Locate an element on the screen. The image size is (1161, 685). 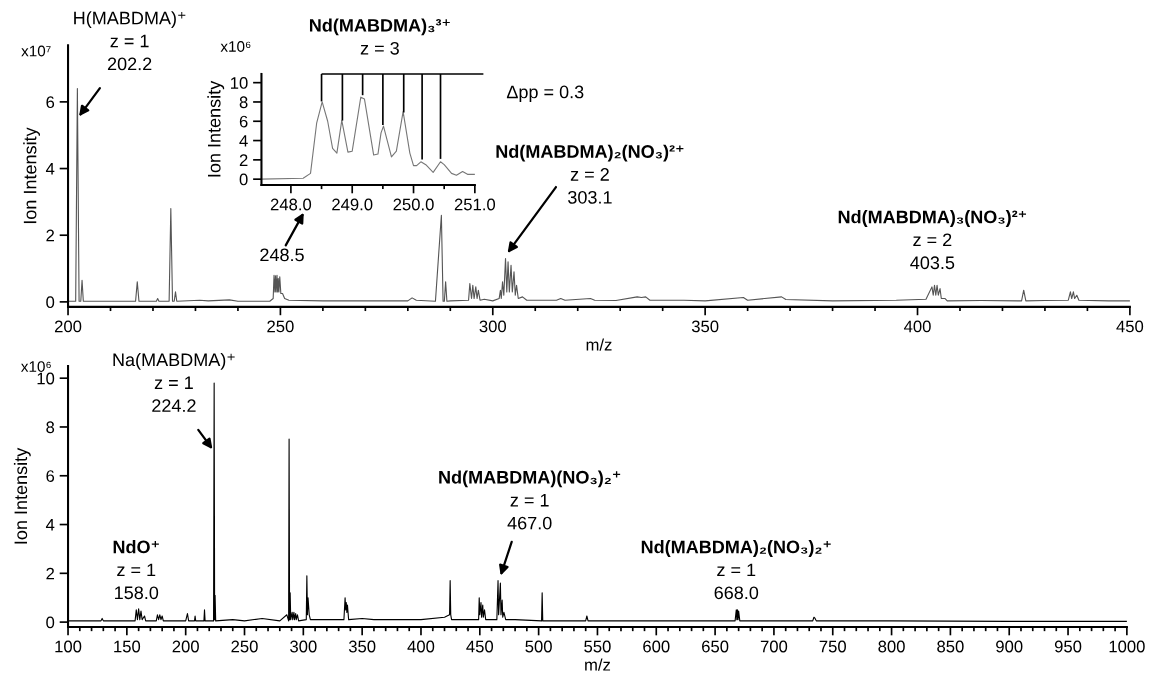
x-tick-label: 249.0 is located at coordinates (352, 204).